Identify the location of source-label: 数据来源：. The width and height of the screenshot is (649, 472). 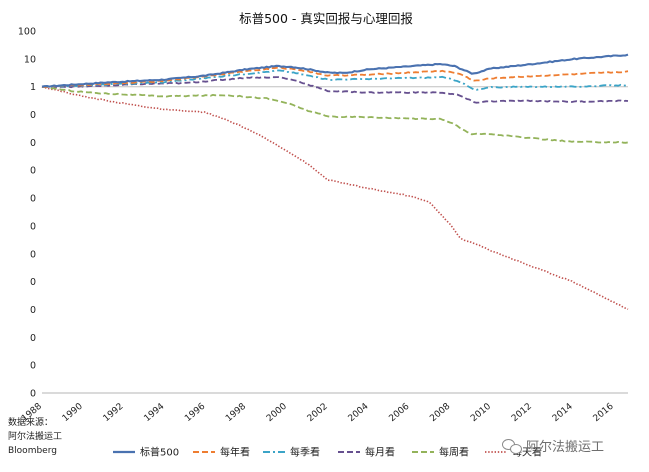
(31, 423).